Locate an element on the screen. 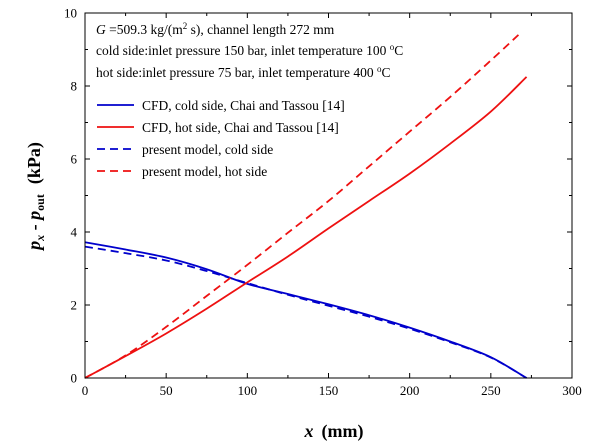  x-tick-label: 100 is located at coordinates (248, 390).